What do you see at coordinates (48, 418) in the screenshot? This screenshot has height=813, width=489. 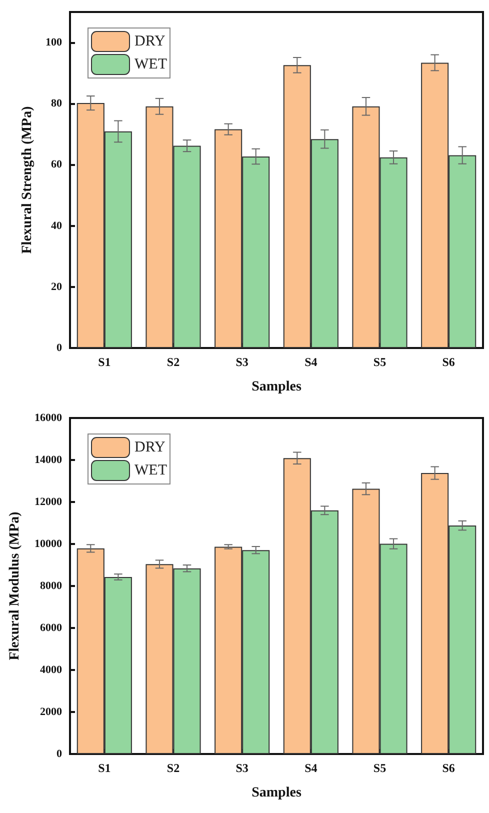 I see `y-tick-label: 16000` at bounding box center [48, 418].